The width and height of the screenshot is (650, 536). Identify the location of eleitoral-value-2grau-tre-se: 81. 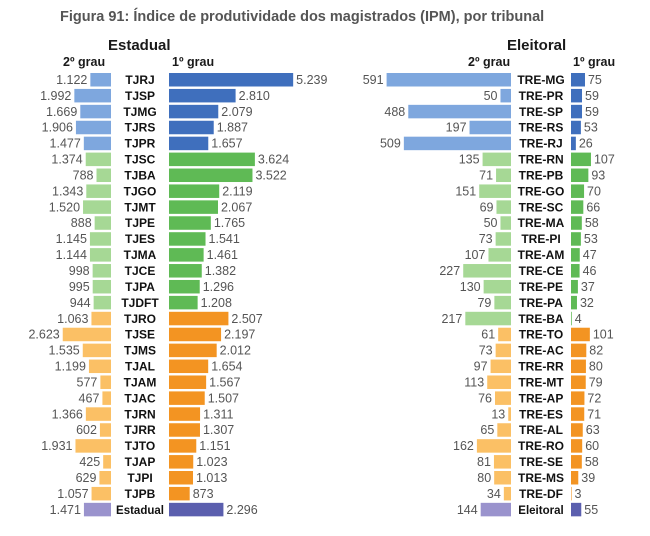
(484, 462).